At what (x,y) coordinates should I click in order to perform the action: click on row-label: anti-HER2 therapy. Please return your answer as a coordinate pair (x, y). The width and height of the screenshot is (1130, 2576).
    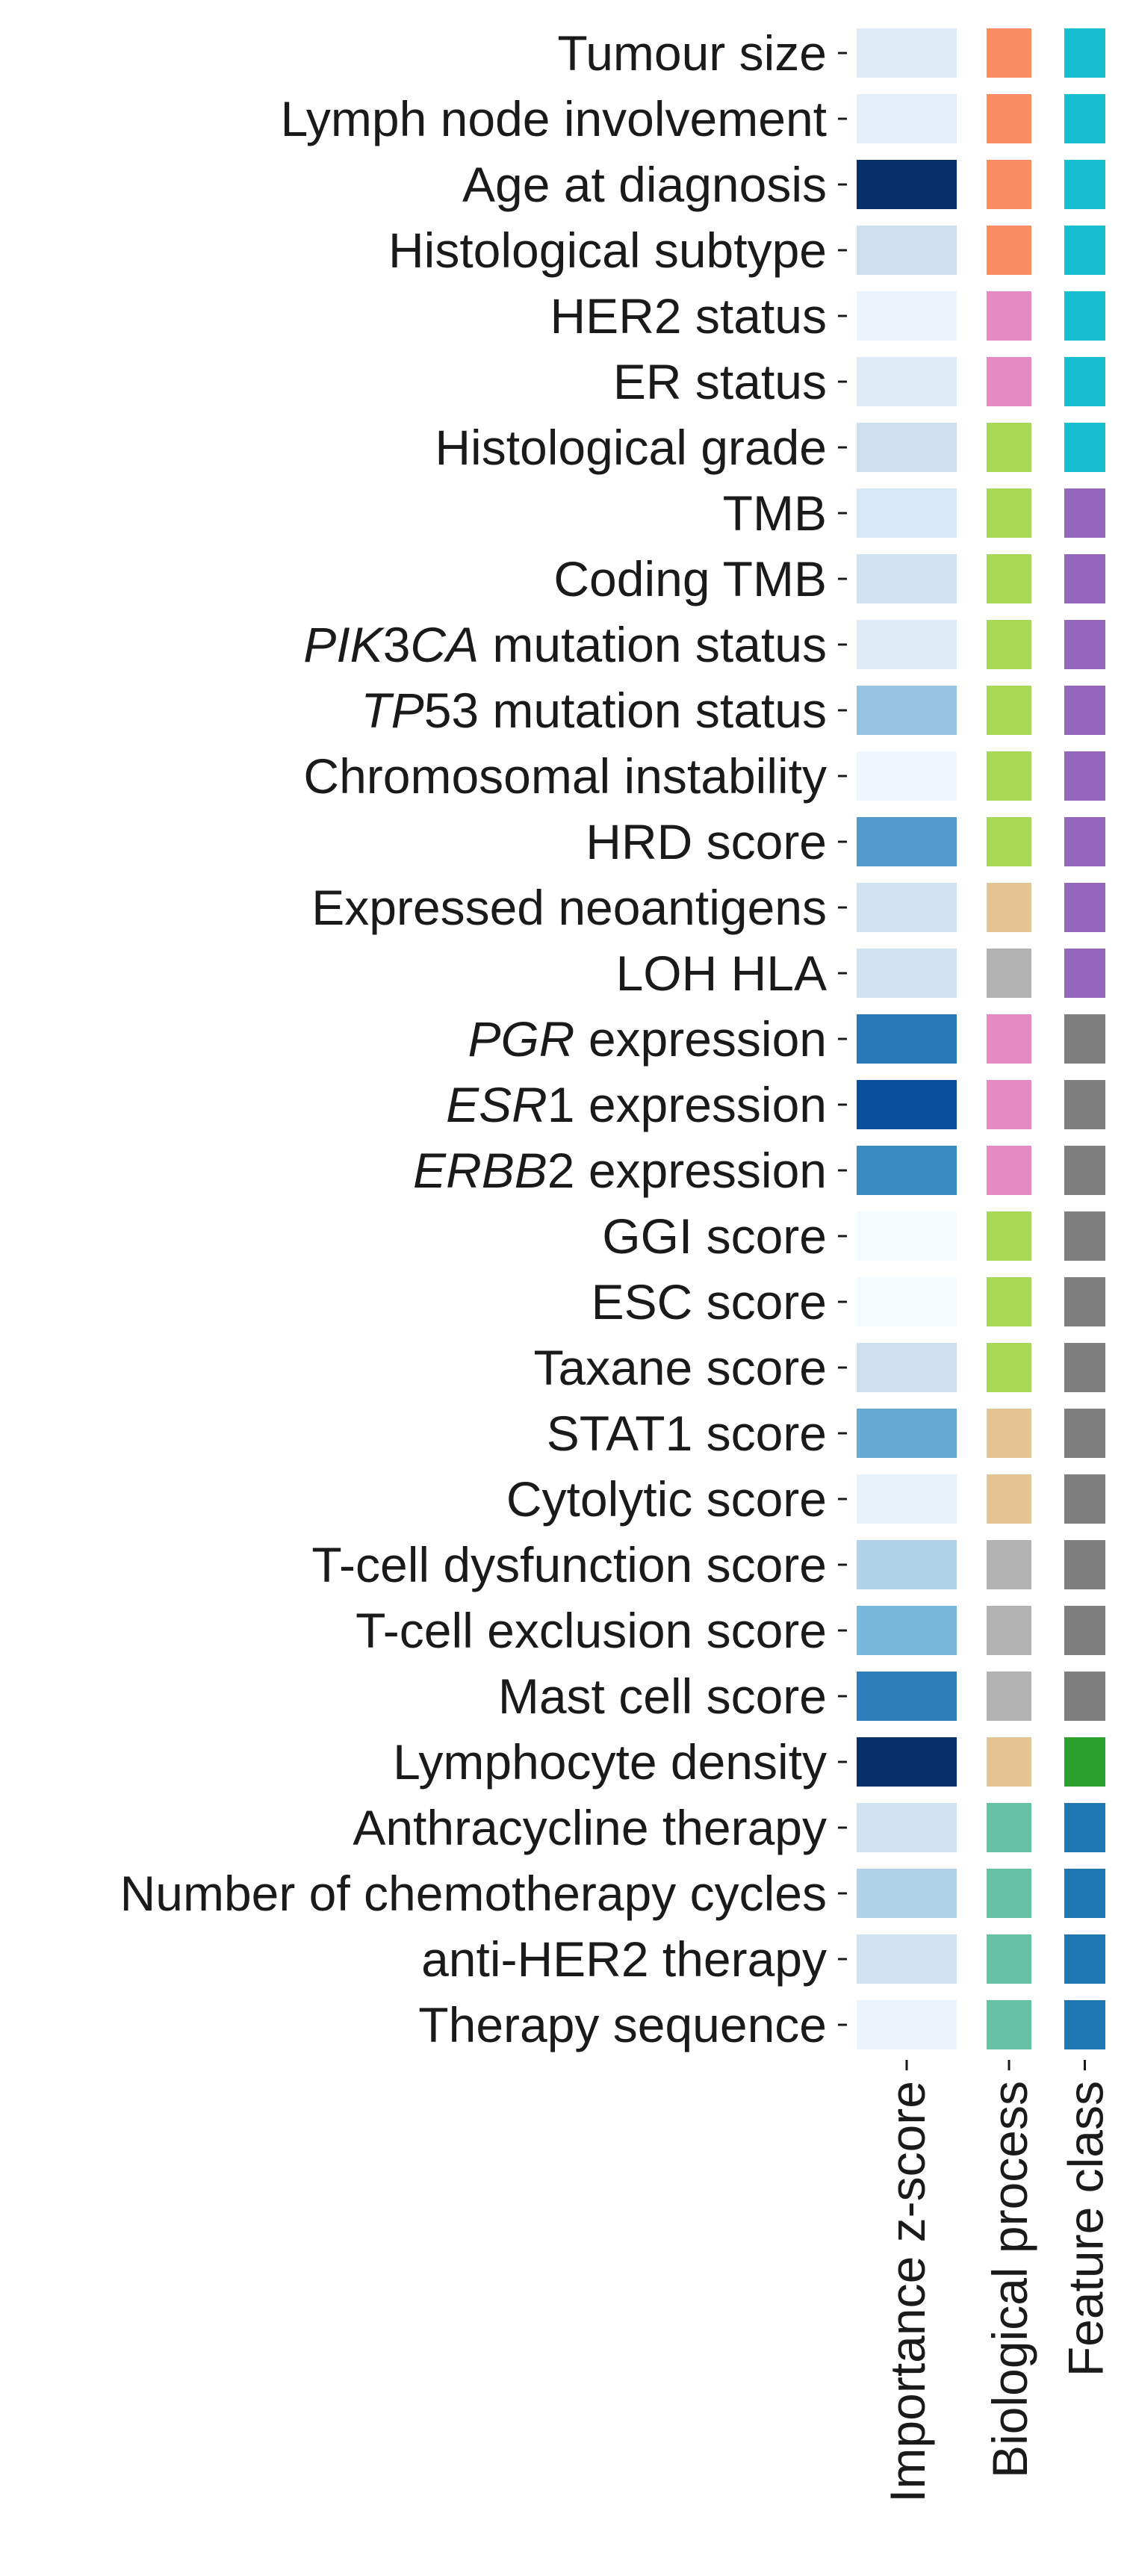
    Looking at the image, I should click on (624, 1959).